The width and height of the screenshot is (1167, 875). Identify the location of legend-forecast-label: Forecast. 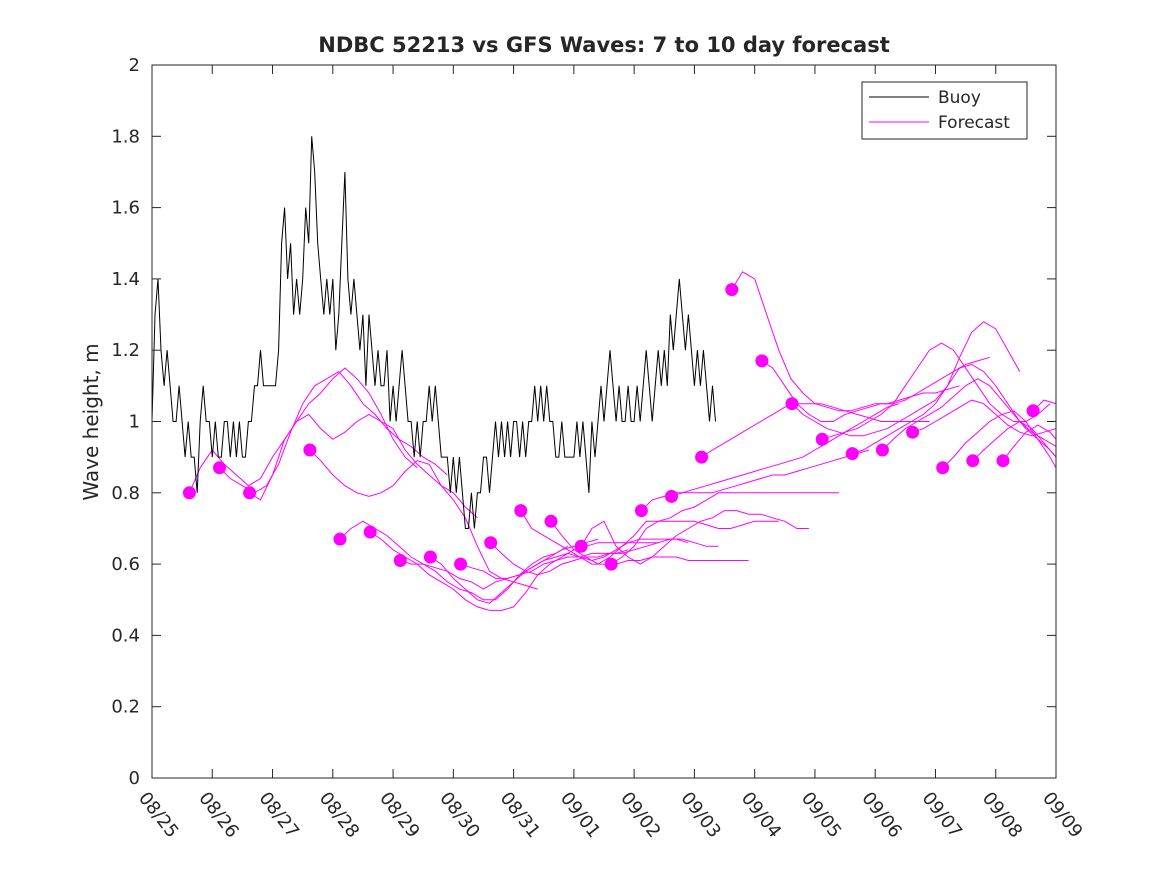
(974, 123).